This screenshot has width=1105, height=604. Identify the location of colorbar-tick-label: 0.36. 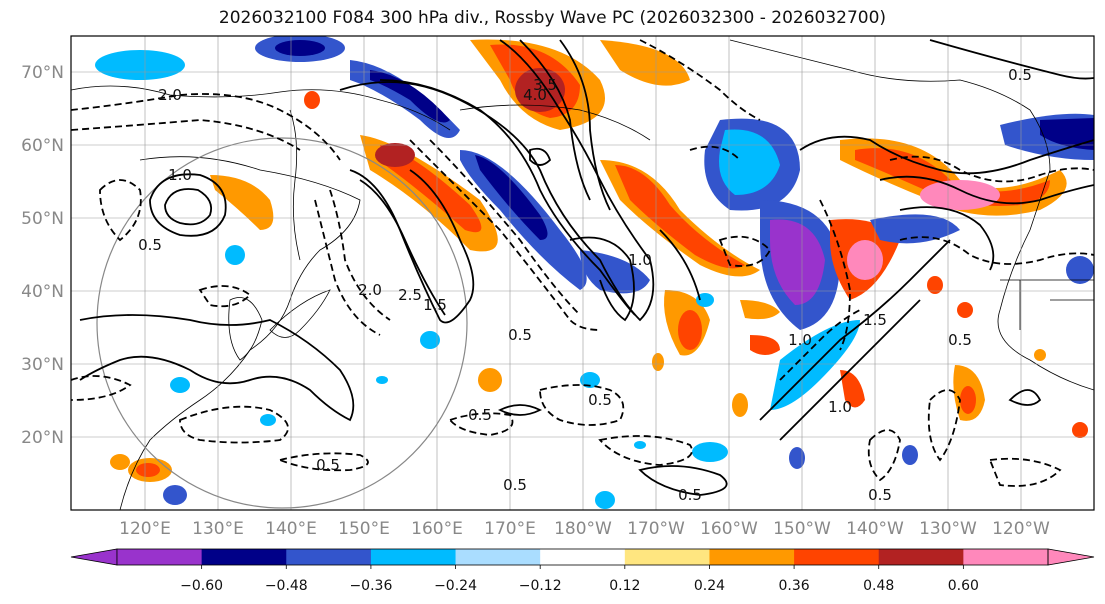
(794, 586).